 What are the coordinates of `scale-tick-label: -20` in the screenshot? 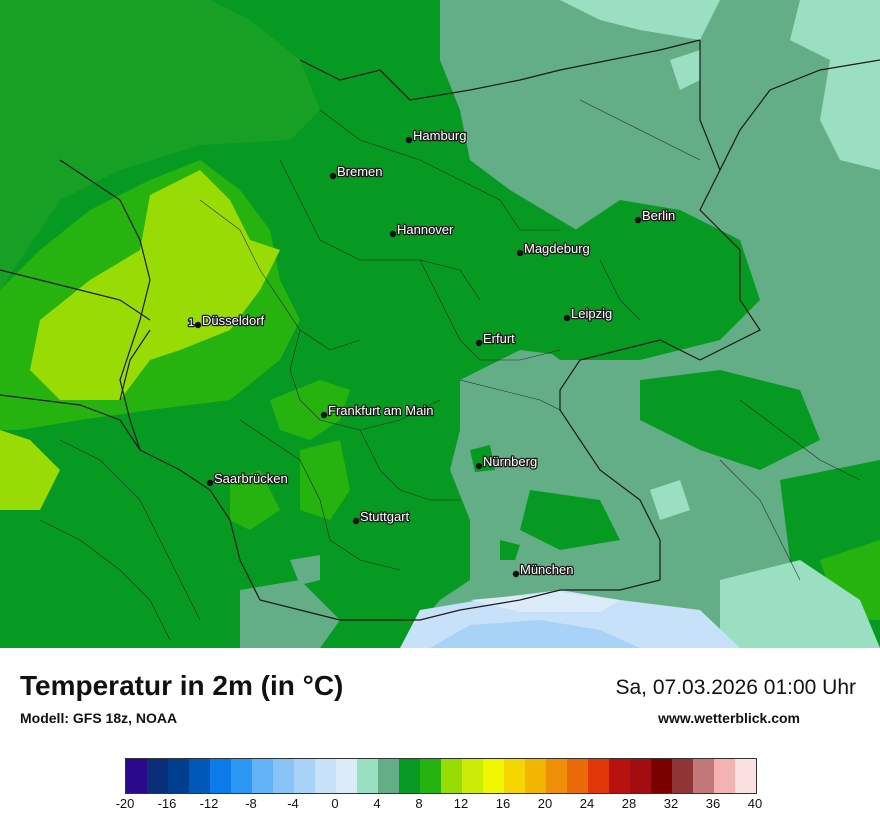 It's located at (125, 803).